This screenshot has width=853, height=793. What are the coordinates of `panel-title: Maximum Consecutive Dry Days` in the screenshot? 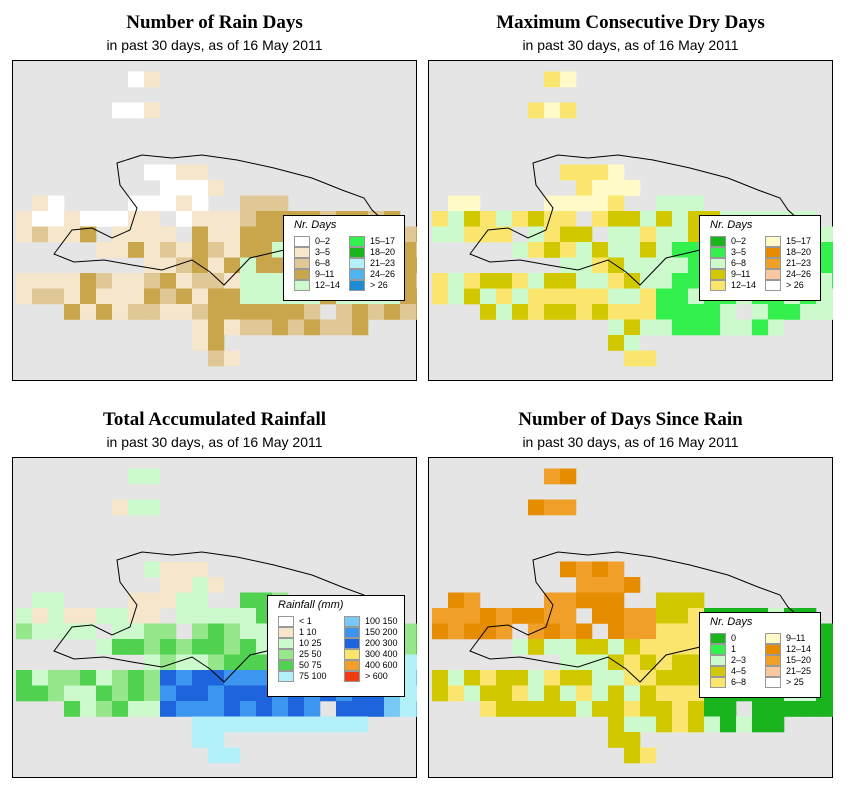 It's located at (630, 22).